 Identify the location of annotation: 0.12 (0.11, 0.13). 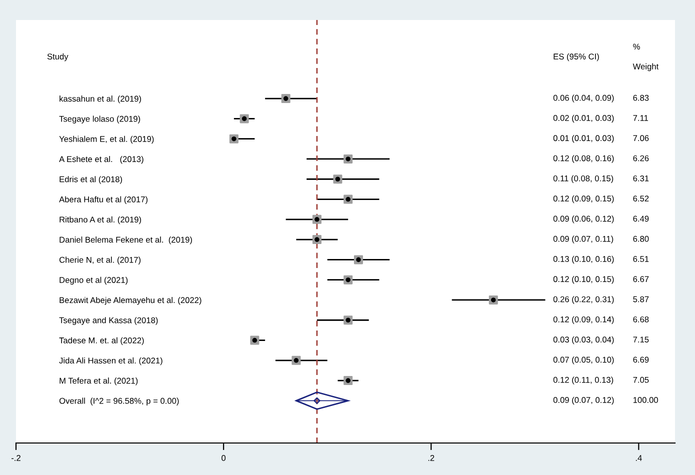
(583, 380).